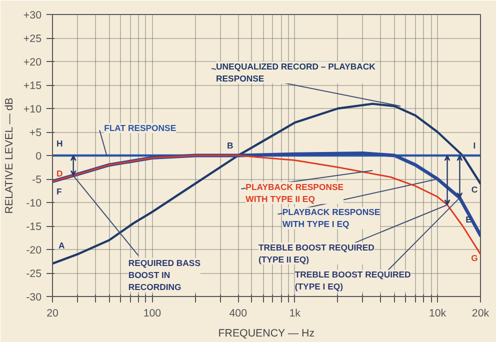 The height and width of the screenshot is (342, 496). What do you see at coordinates (35, 133) in the screenshot?
I see `y-tick-label: +5` at bounding box center [35, 133].